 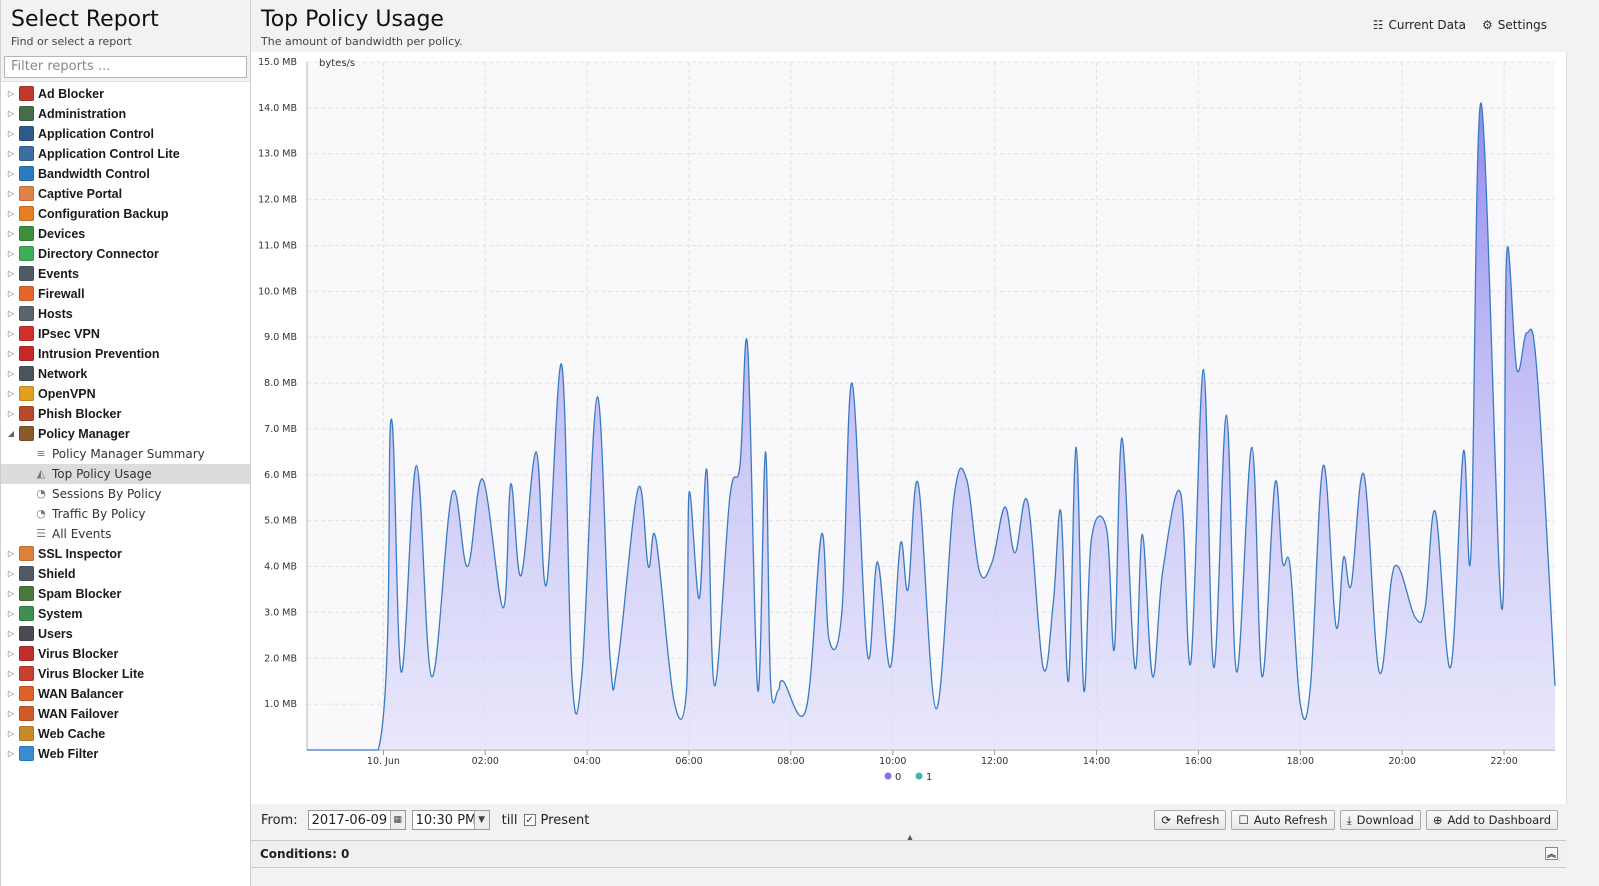 I want to click on intrusion-prevention-icon, so click(x=26, y=353).